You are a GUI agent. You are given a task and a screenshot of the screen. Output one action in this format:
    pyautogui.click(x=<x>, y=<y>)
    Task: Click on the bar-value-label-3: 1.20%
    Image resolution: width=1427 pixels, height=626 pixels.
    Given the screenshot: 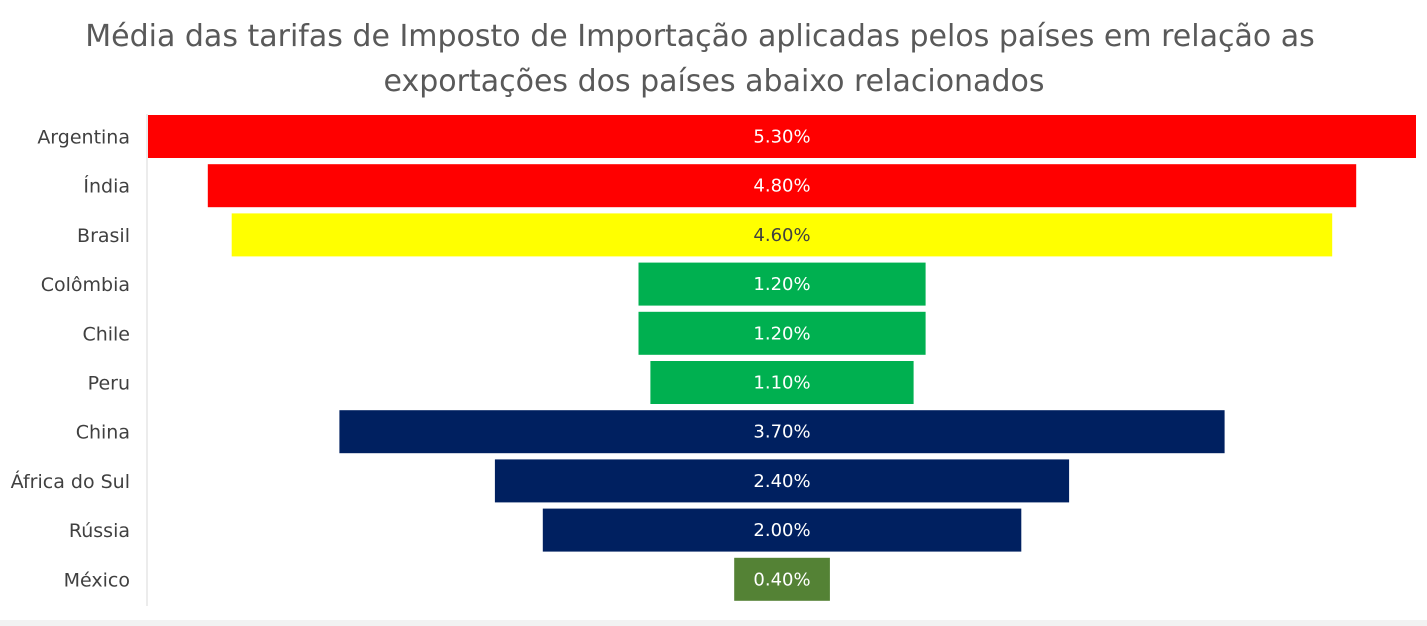 What is the action you would take?
    pyautogui.click(x=781, y=284)
    